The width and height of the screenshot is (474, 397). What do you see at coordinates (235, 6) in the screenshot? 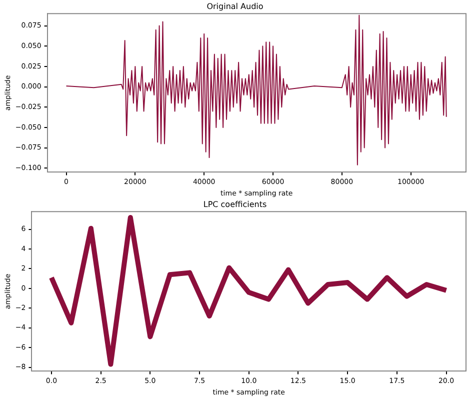
I see `chart-title: Original Audio` at bounding box center [235, 6].